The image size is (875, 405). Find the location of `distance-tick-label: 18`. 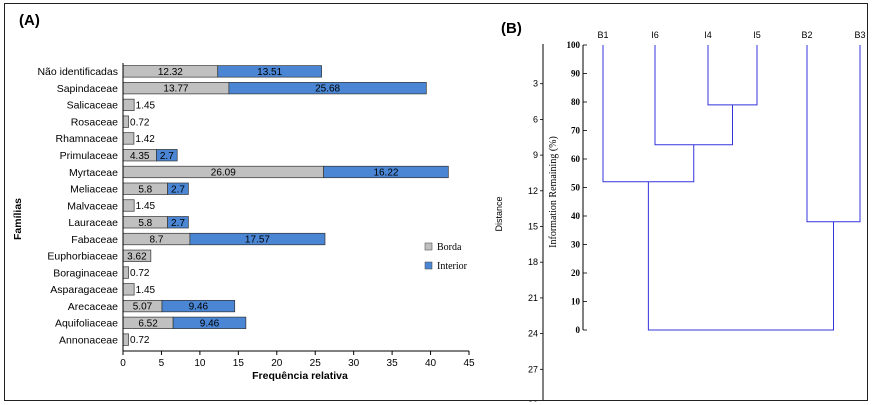

distance-tick-label: 18 is located at coordinates (533, 262).